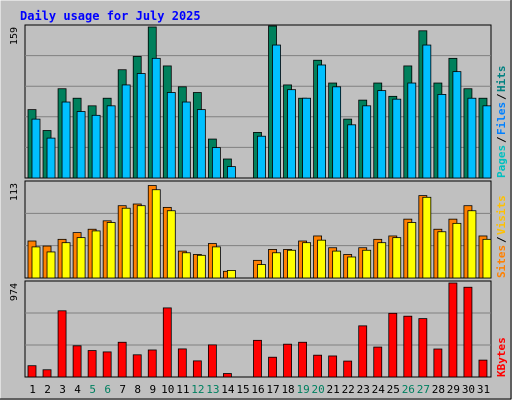 This screenshot has width=512, height=400. I want to click on y-max-label-visits: 113, so click(14, 192).